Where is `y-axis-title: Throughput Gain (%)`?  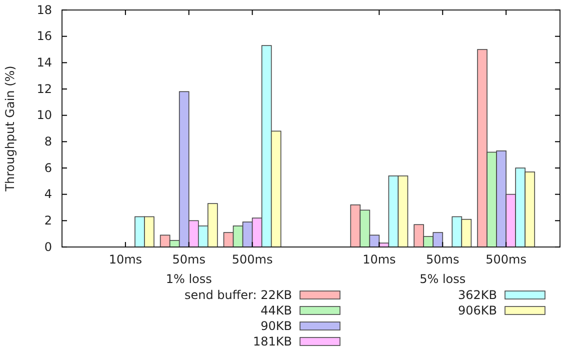 y-axis-title: Throughput Gain (%) is located at coordinates (10, 129).